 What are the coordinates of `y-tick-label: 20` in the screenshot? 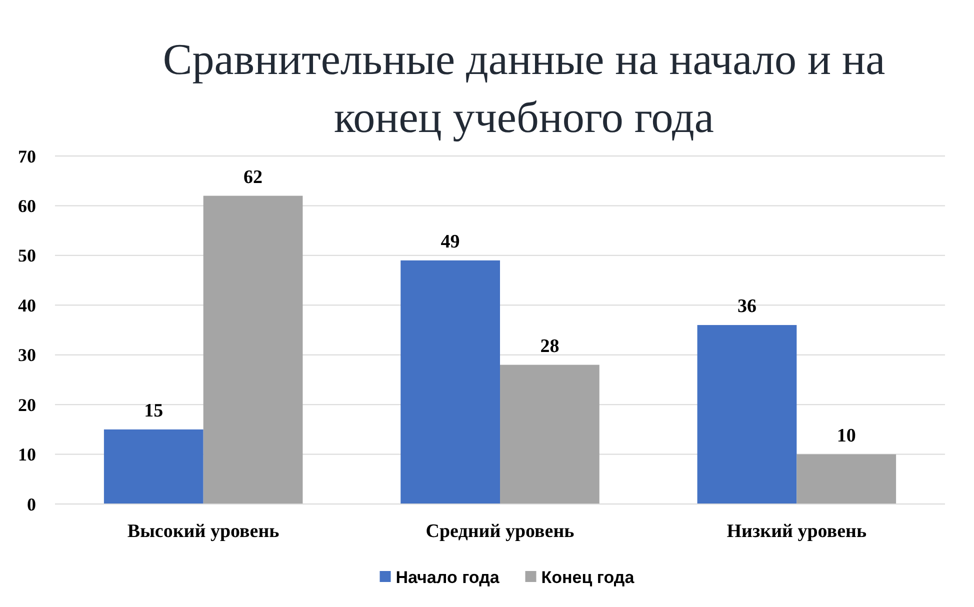 It's located at (27, 404).